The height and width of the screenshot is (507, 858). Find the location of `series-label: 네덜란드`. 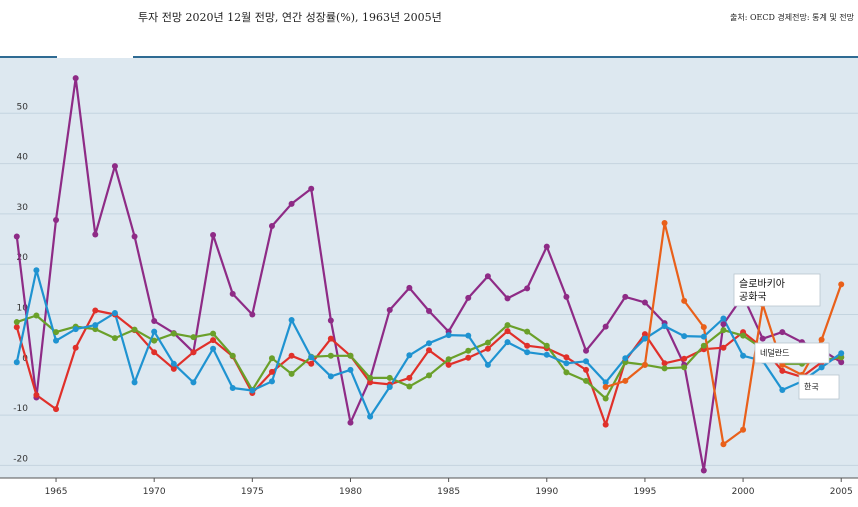

series-label: 네덜란드 is located at coordinates (774, 353).